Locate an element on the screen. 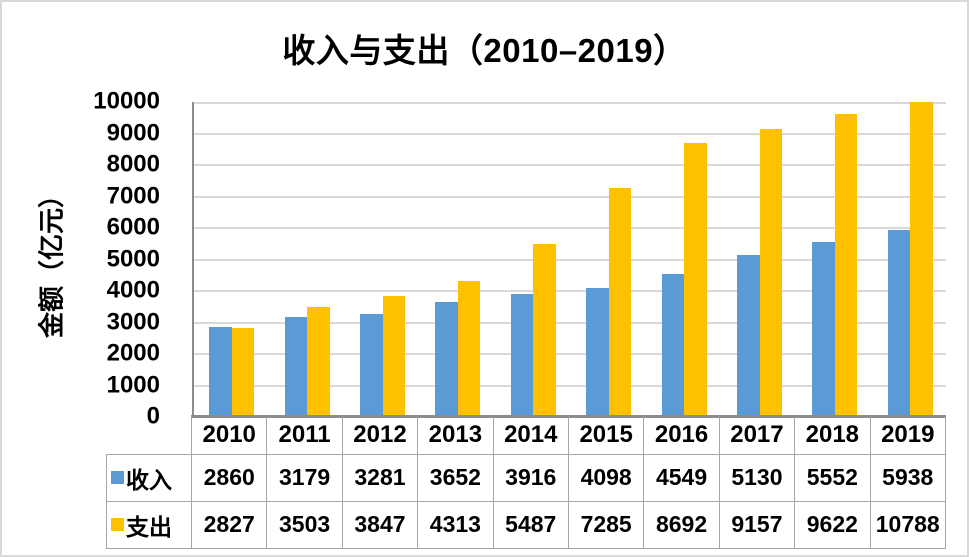  value-cell: 8692 is located at coordinates (681, 524).